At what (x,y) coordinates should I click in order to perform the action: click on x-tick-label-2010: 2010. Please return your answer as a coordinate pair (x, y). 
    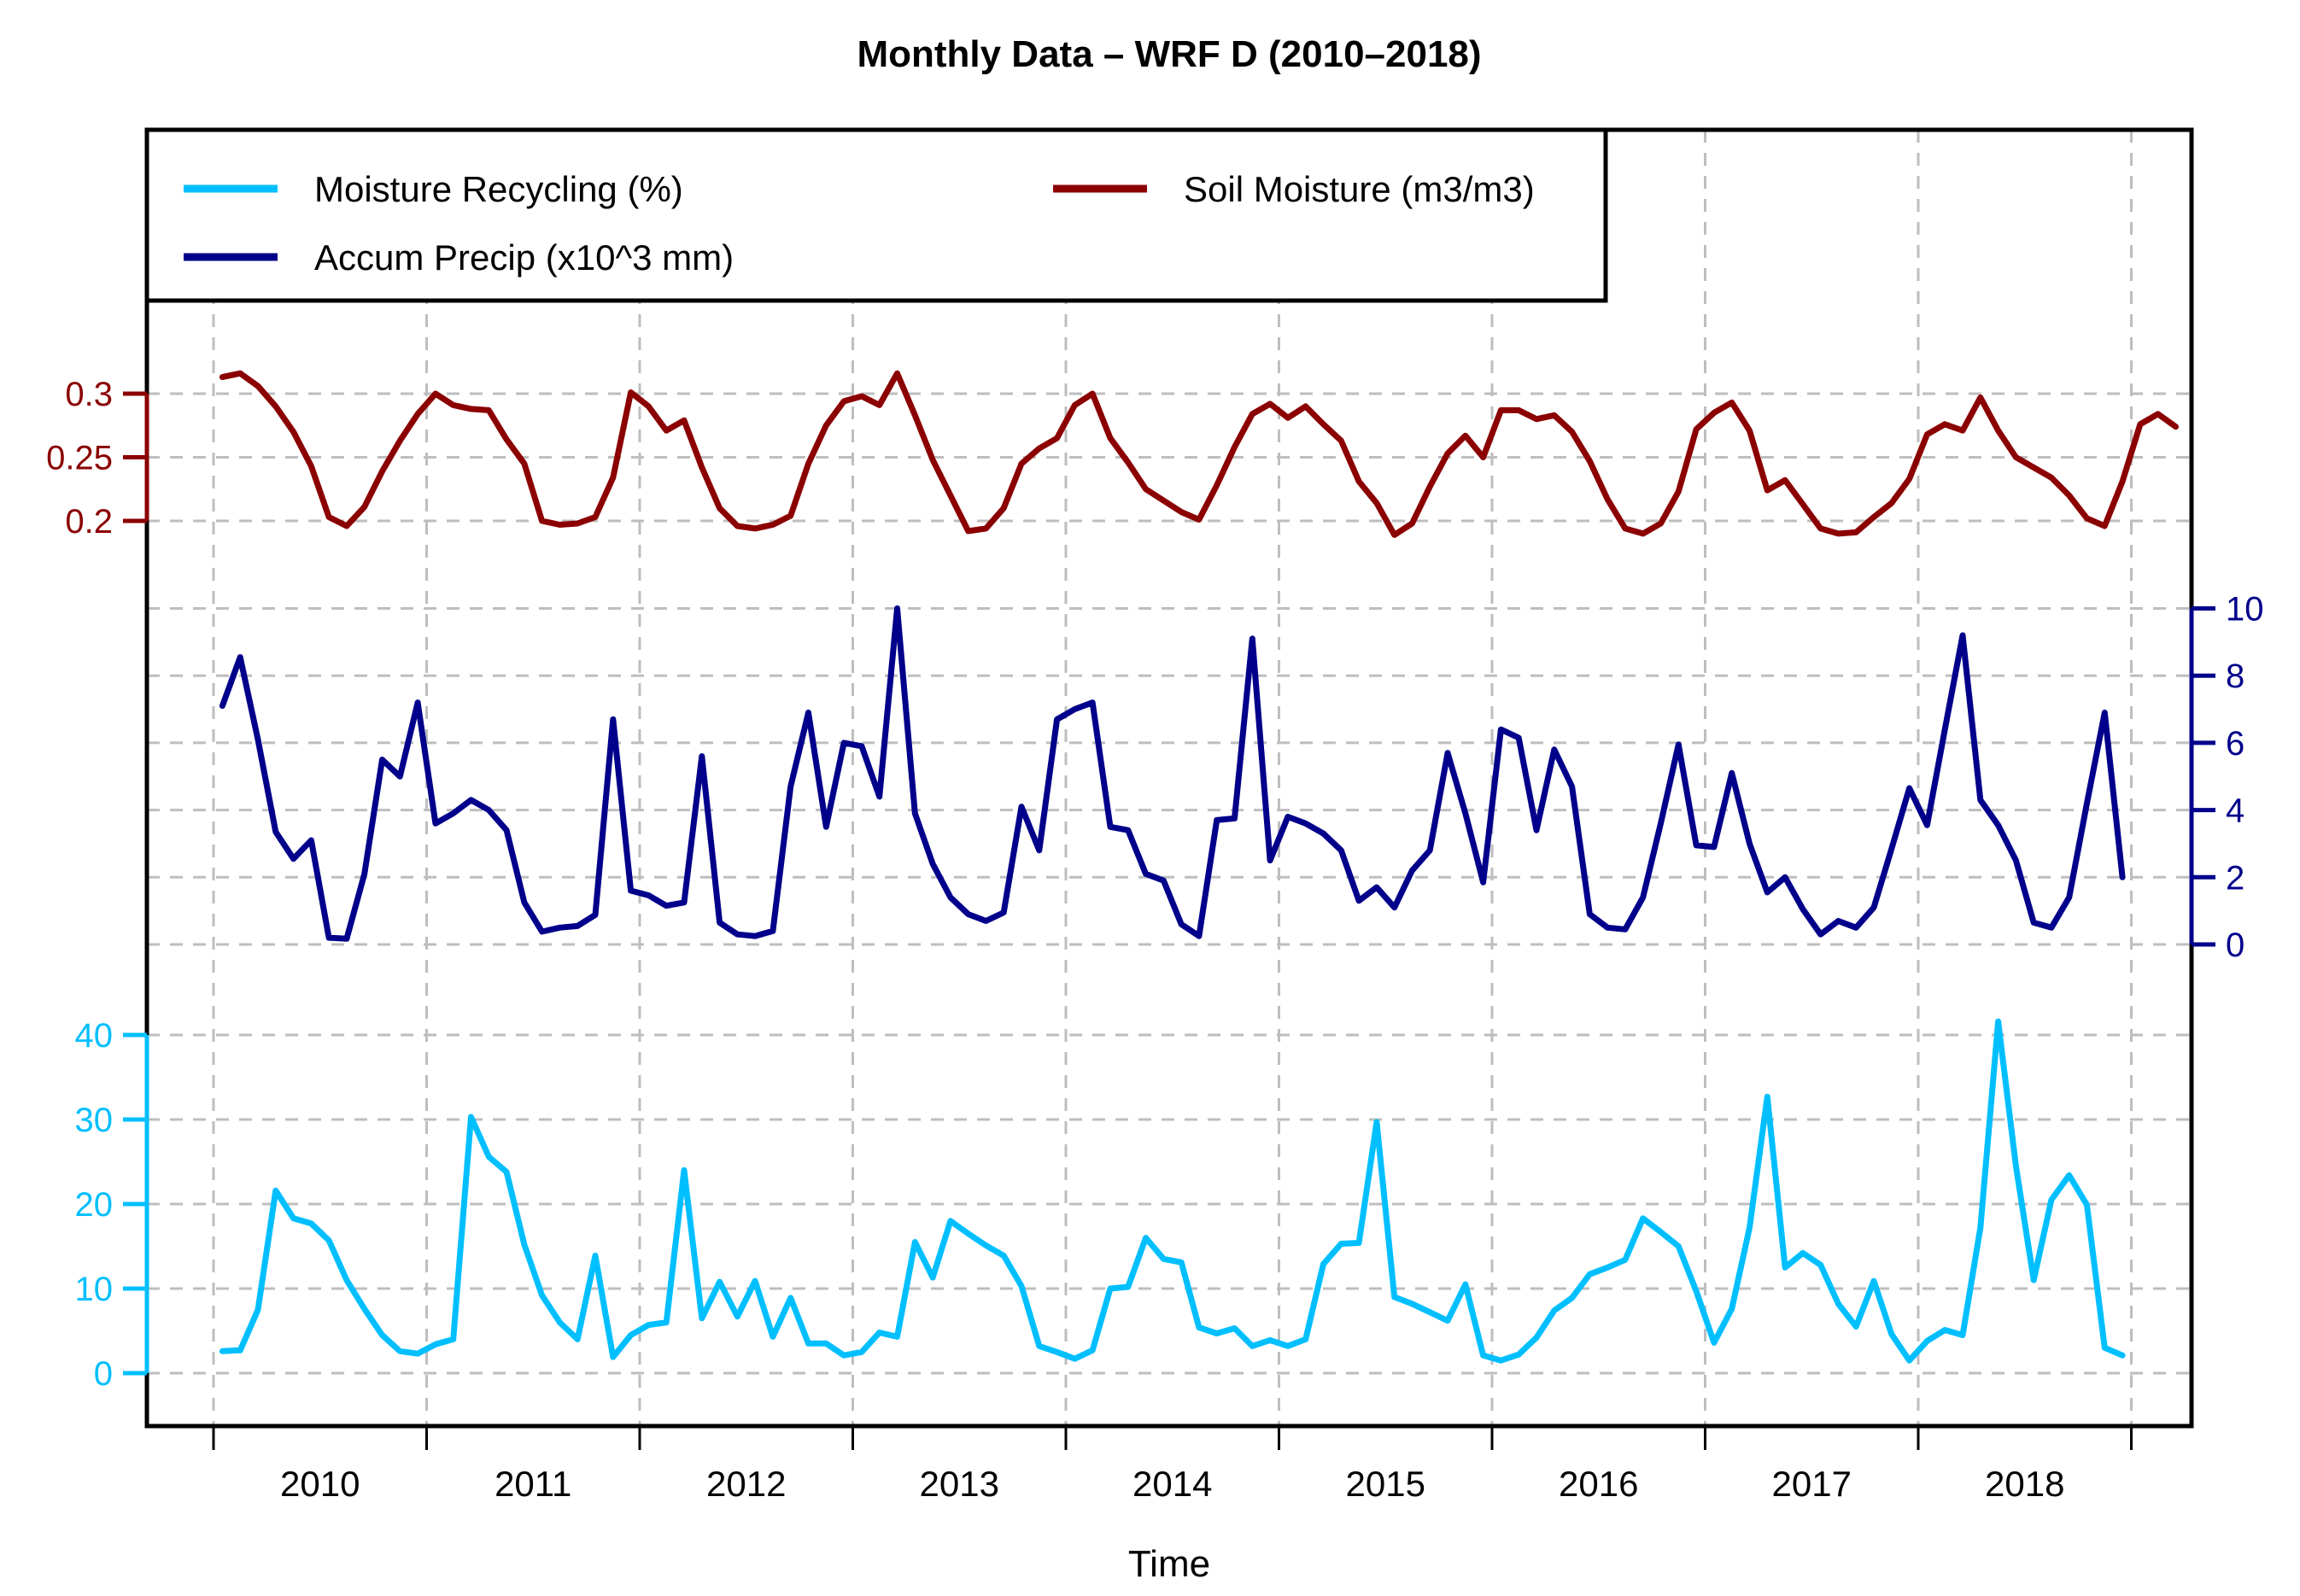
    Looking at the image, I should click on (320, 1484).